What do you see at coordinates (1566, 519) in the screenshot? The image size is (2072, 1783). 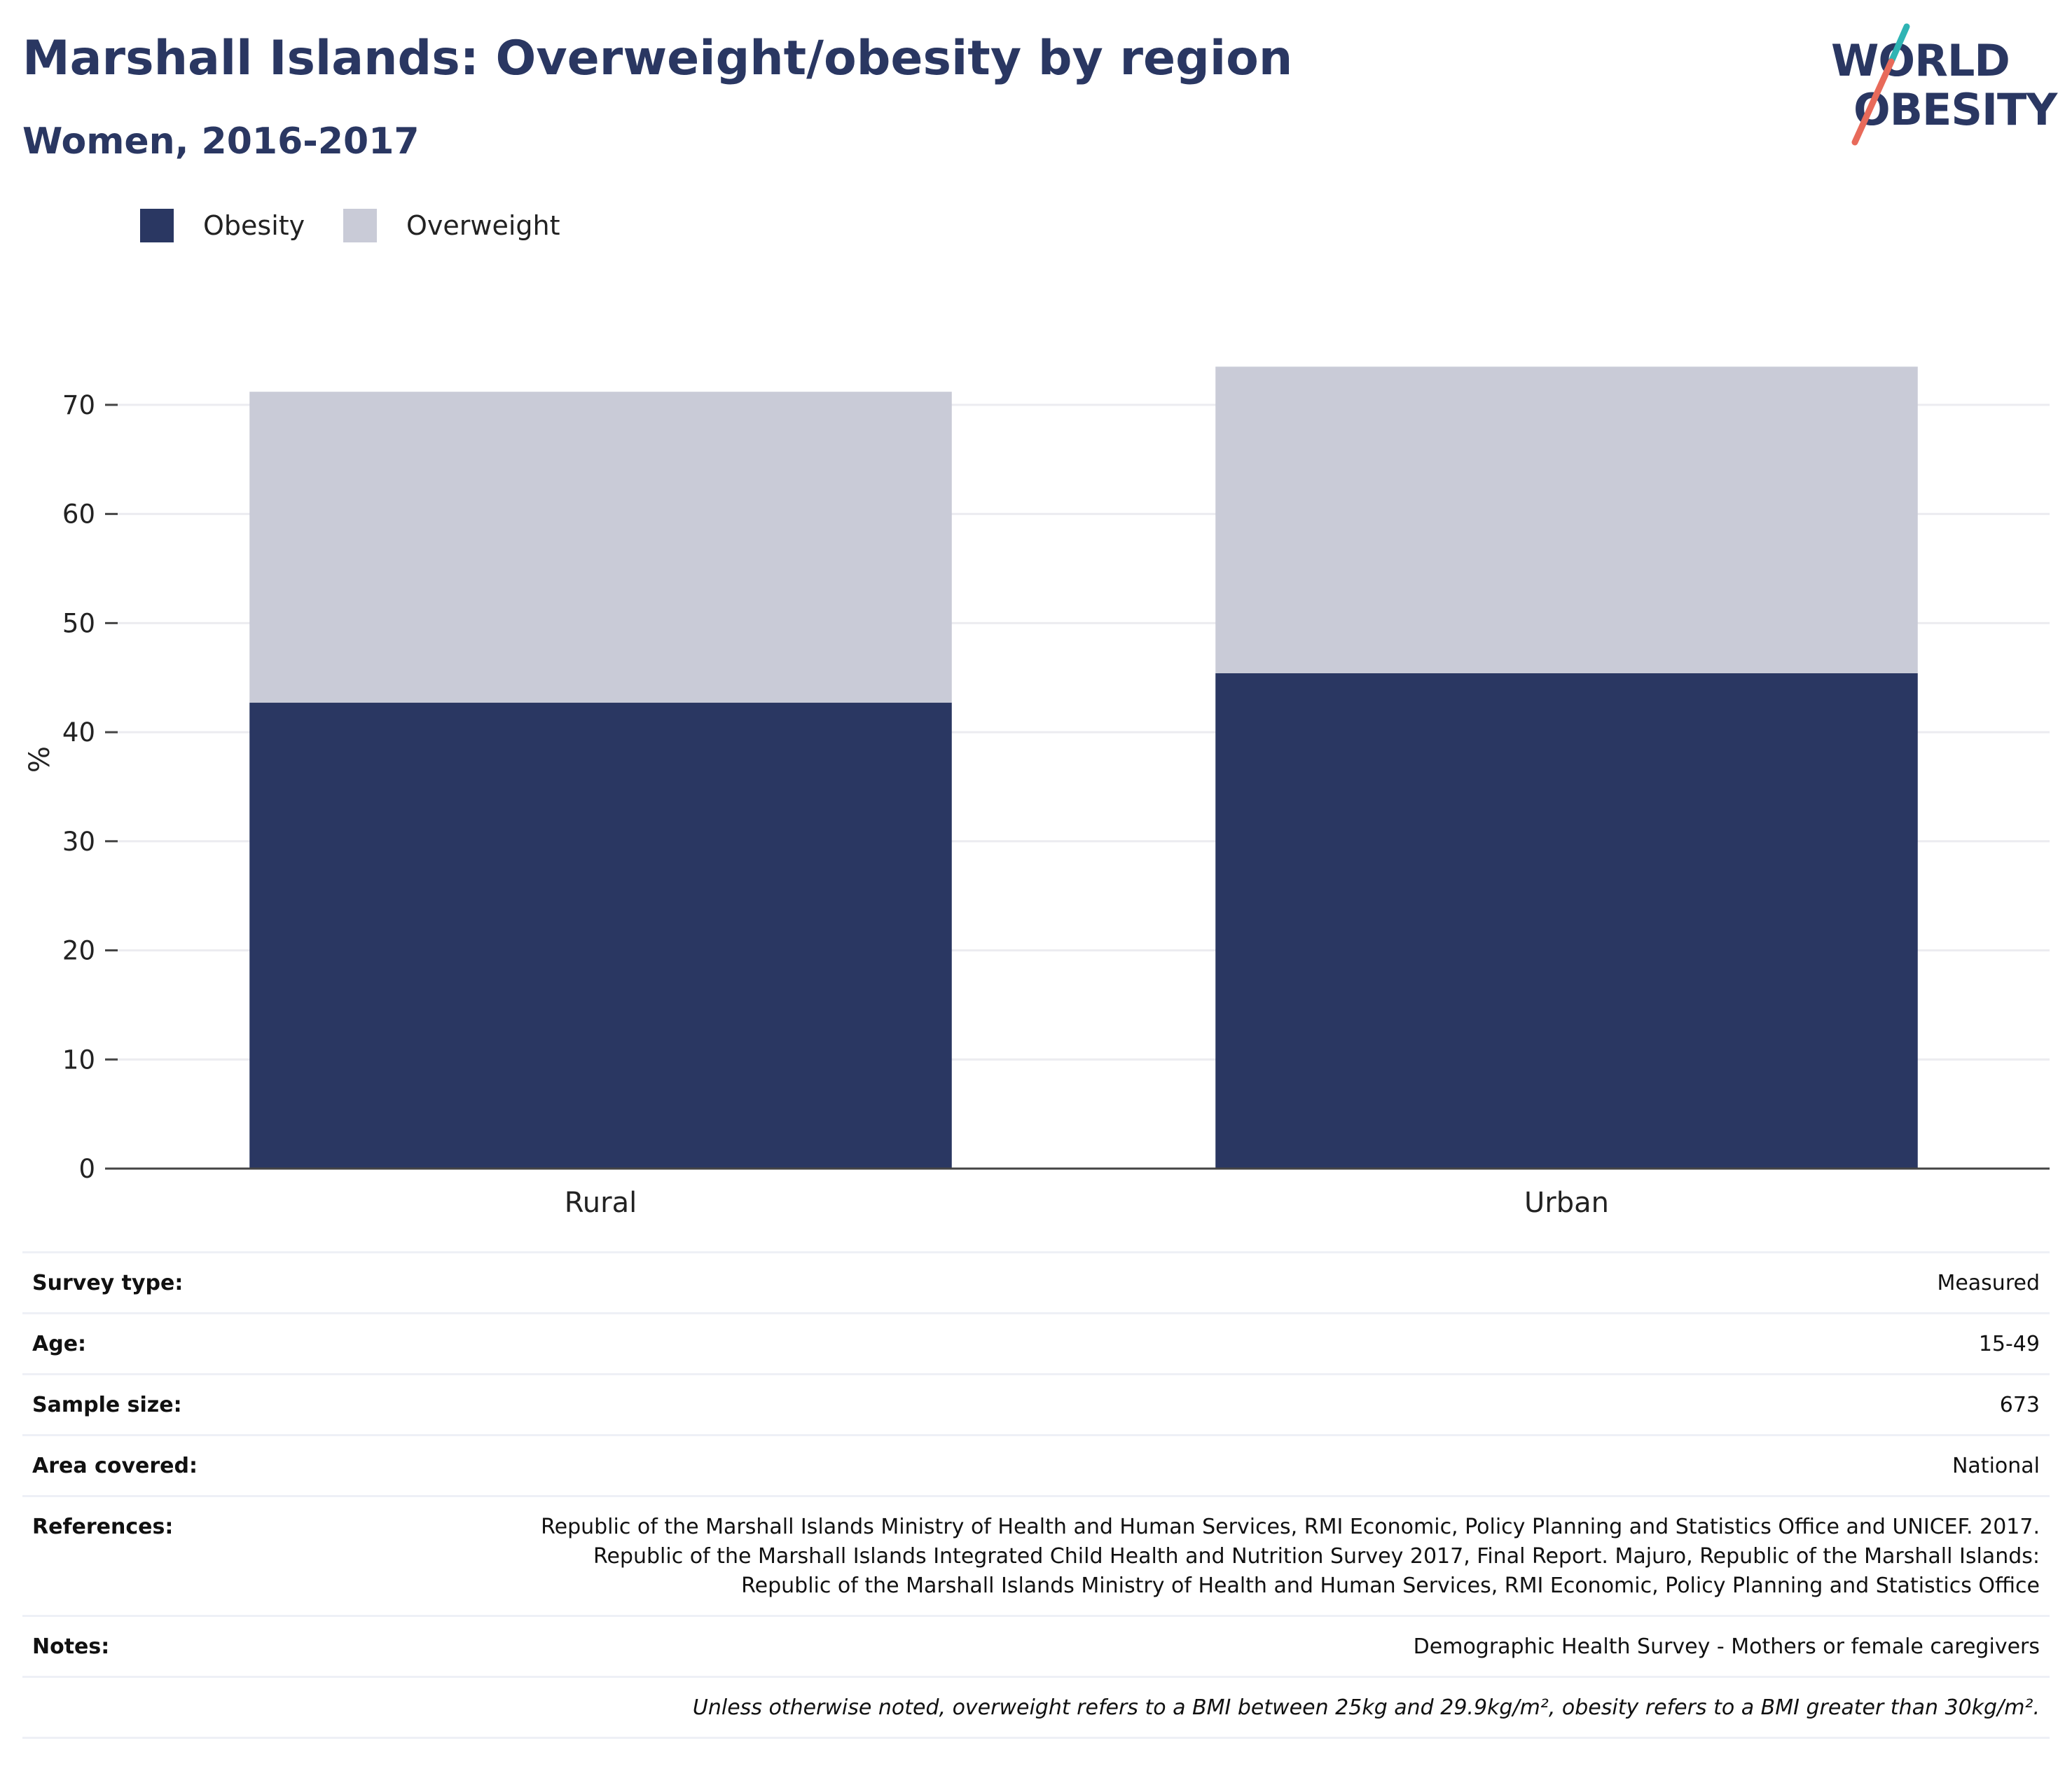 I see `bar-overweight-urban` at bounding box center [1566, 519].